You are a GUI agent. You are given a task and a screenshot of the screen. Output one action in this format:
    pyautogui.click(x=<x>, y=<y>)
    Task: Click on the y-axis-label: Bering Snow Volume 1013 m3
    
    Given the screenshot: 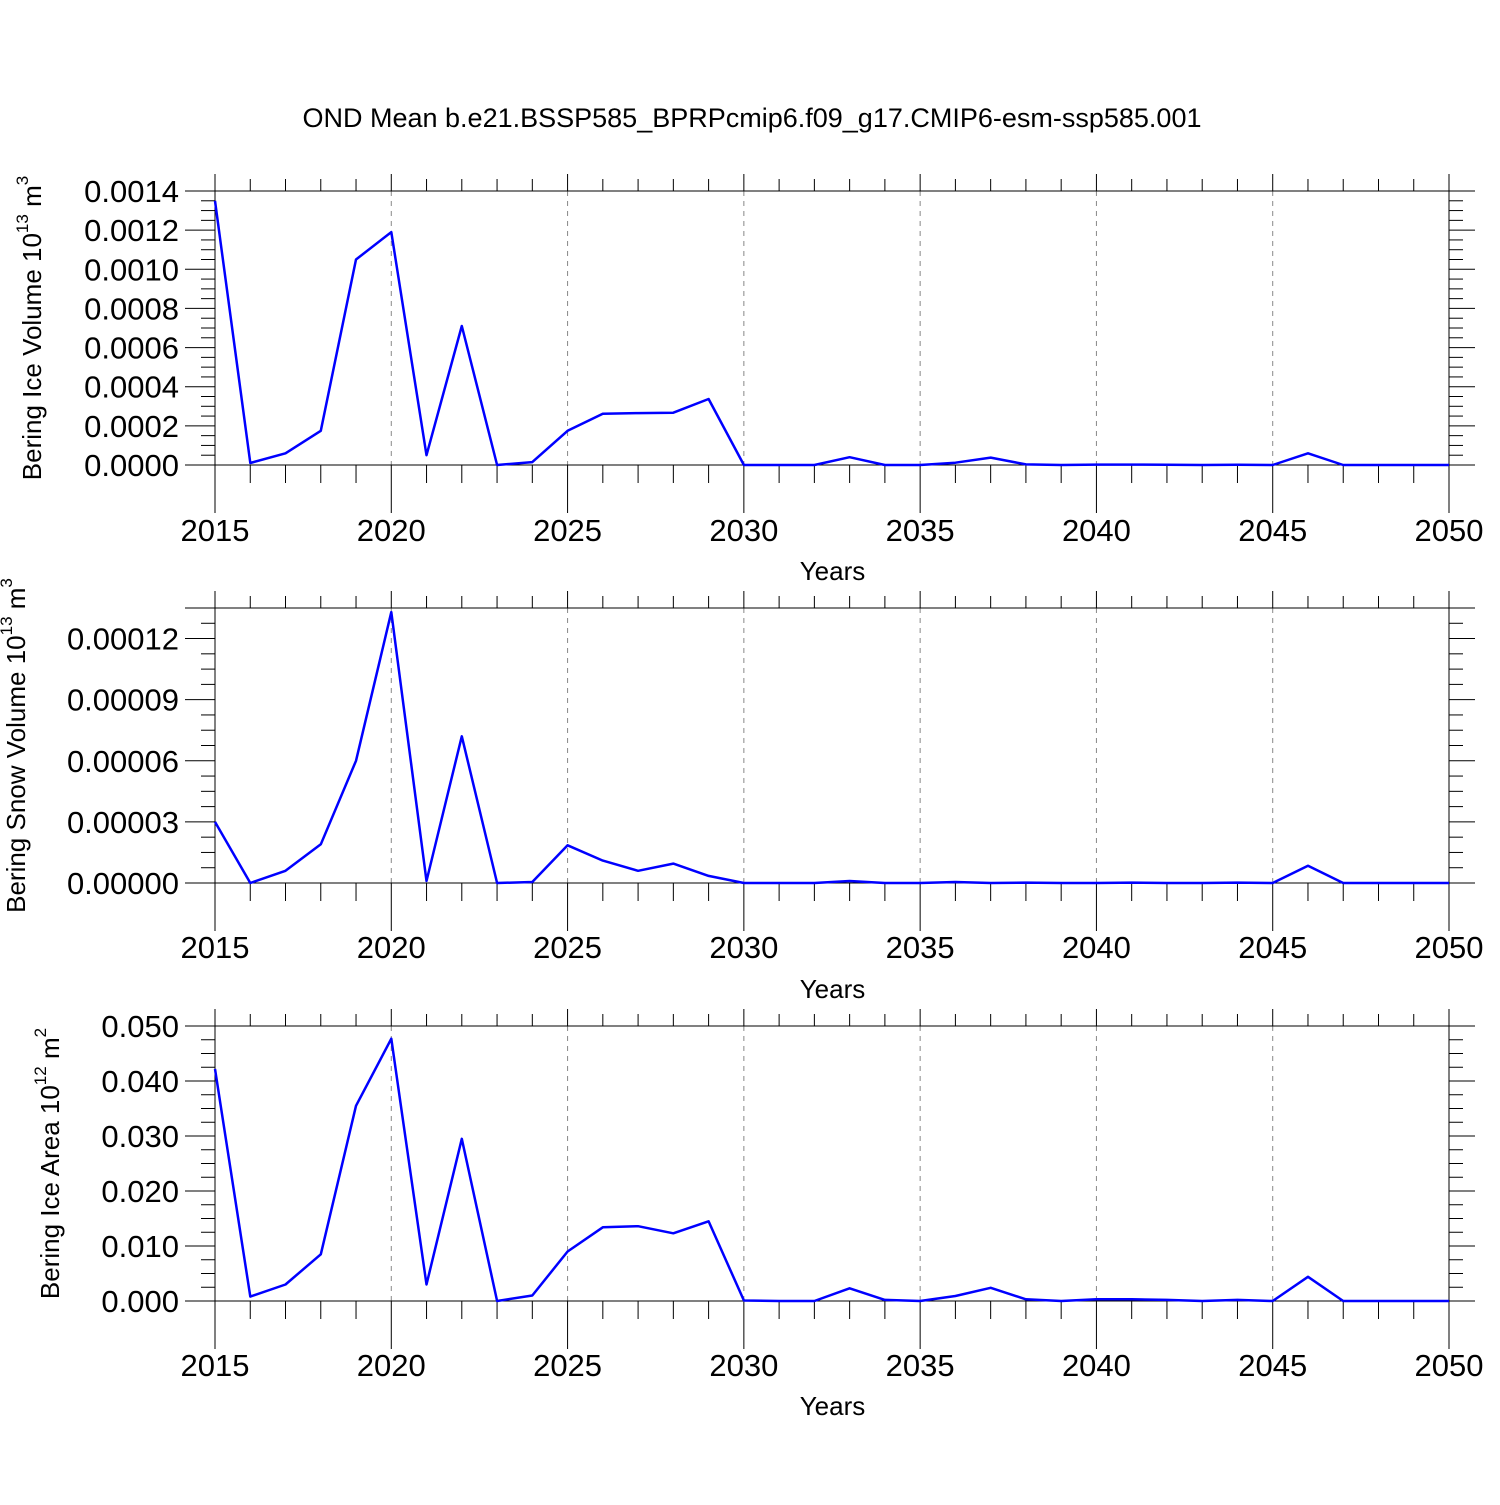 What is the action you would take?
    pyautogui.click(x=15, y=745)
    